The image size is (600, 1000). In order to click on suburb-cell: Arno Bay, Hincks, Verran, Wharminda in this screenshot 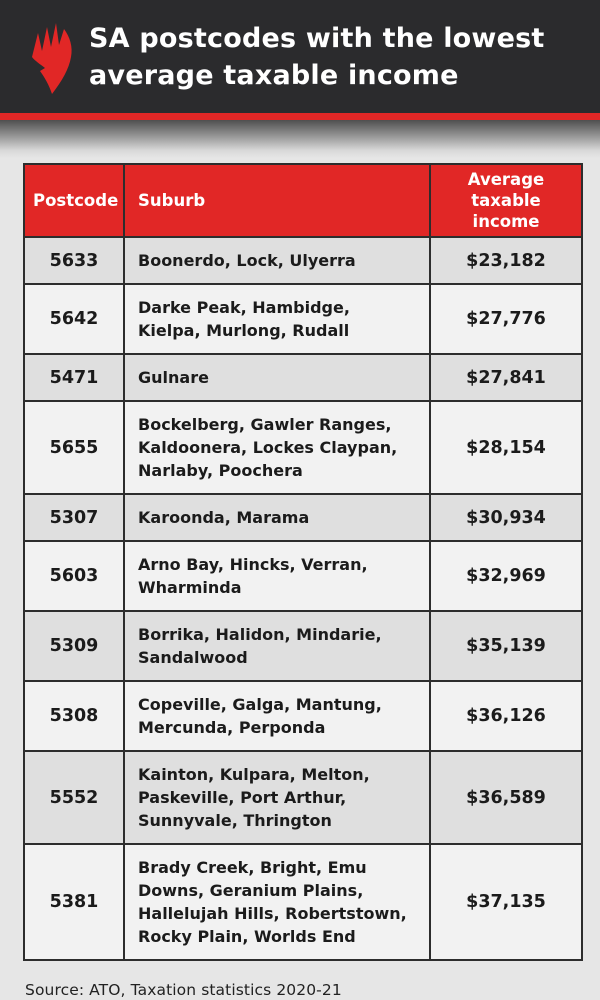, I will do `click(277, 576)`.